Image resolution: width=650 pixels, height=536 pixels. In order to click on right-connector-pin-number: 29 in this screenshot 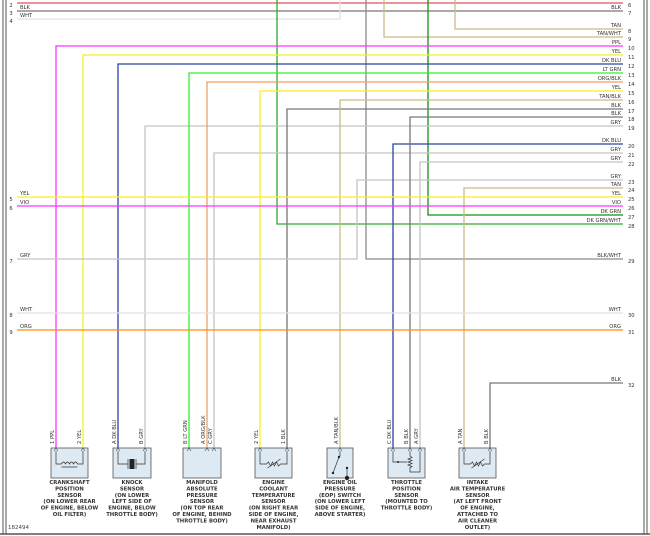, I will do `click(631, 262)`.